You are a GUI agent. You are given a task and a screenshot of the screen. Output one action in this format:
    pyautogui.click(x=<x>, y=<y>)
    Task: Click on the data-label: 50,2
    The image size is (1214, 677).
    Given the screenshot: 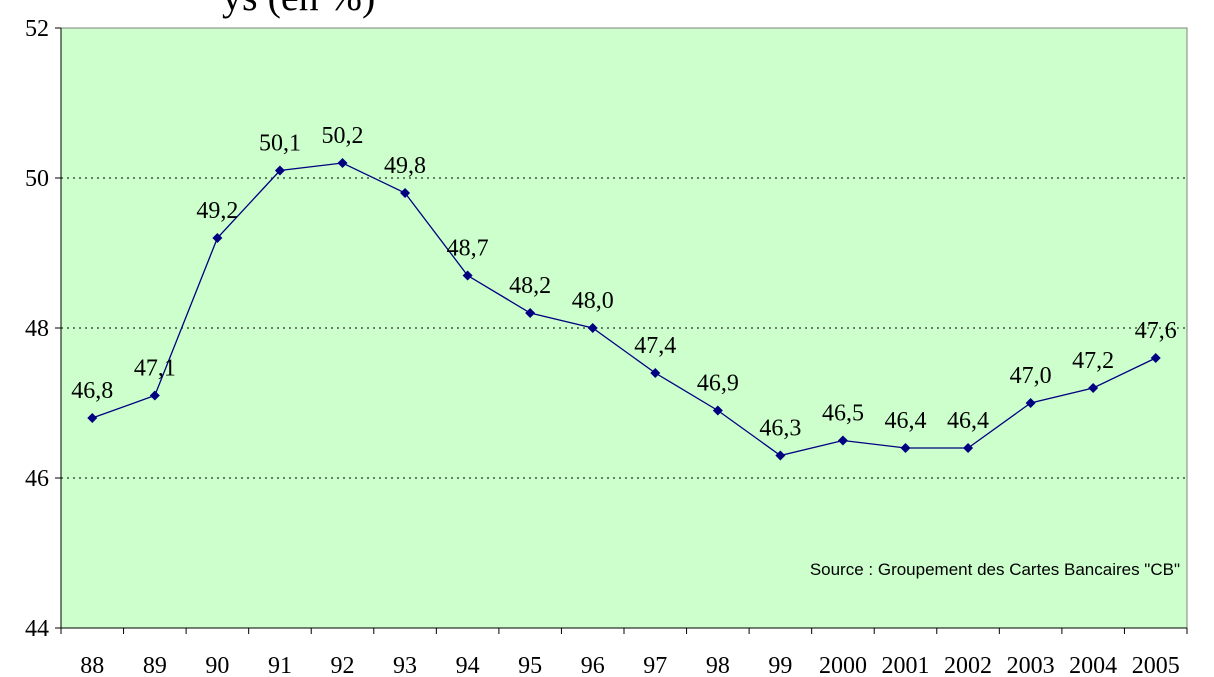 What is the action you would take?
    pyautogui.click(x=343, y=136)
    